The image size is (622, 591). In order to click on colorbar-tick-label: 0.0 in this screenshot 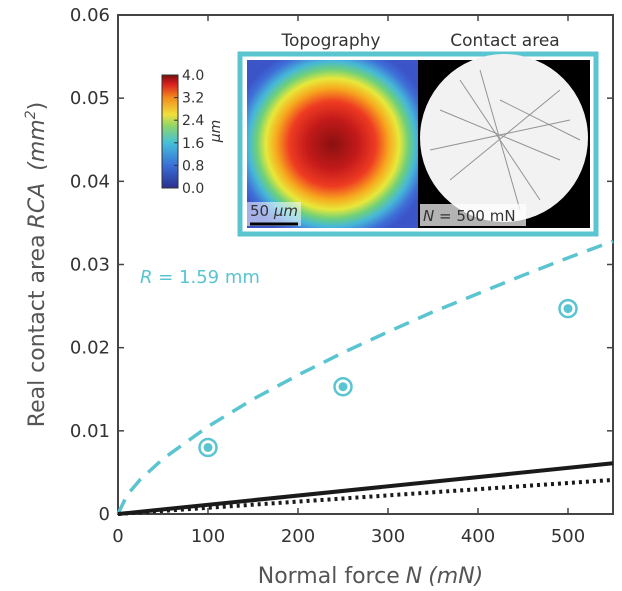, I will do `click(193, 189)`.